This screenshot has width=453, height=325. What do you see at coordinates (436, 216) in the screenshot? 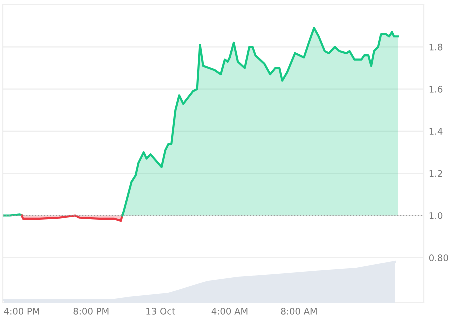
I see `y-tick-label: 1.0` at bounding box center [436, 216].